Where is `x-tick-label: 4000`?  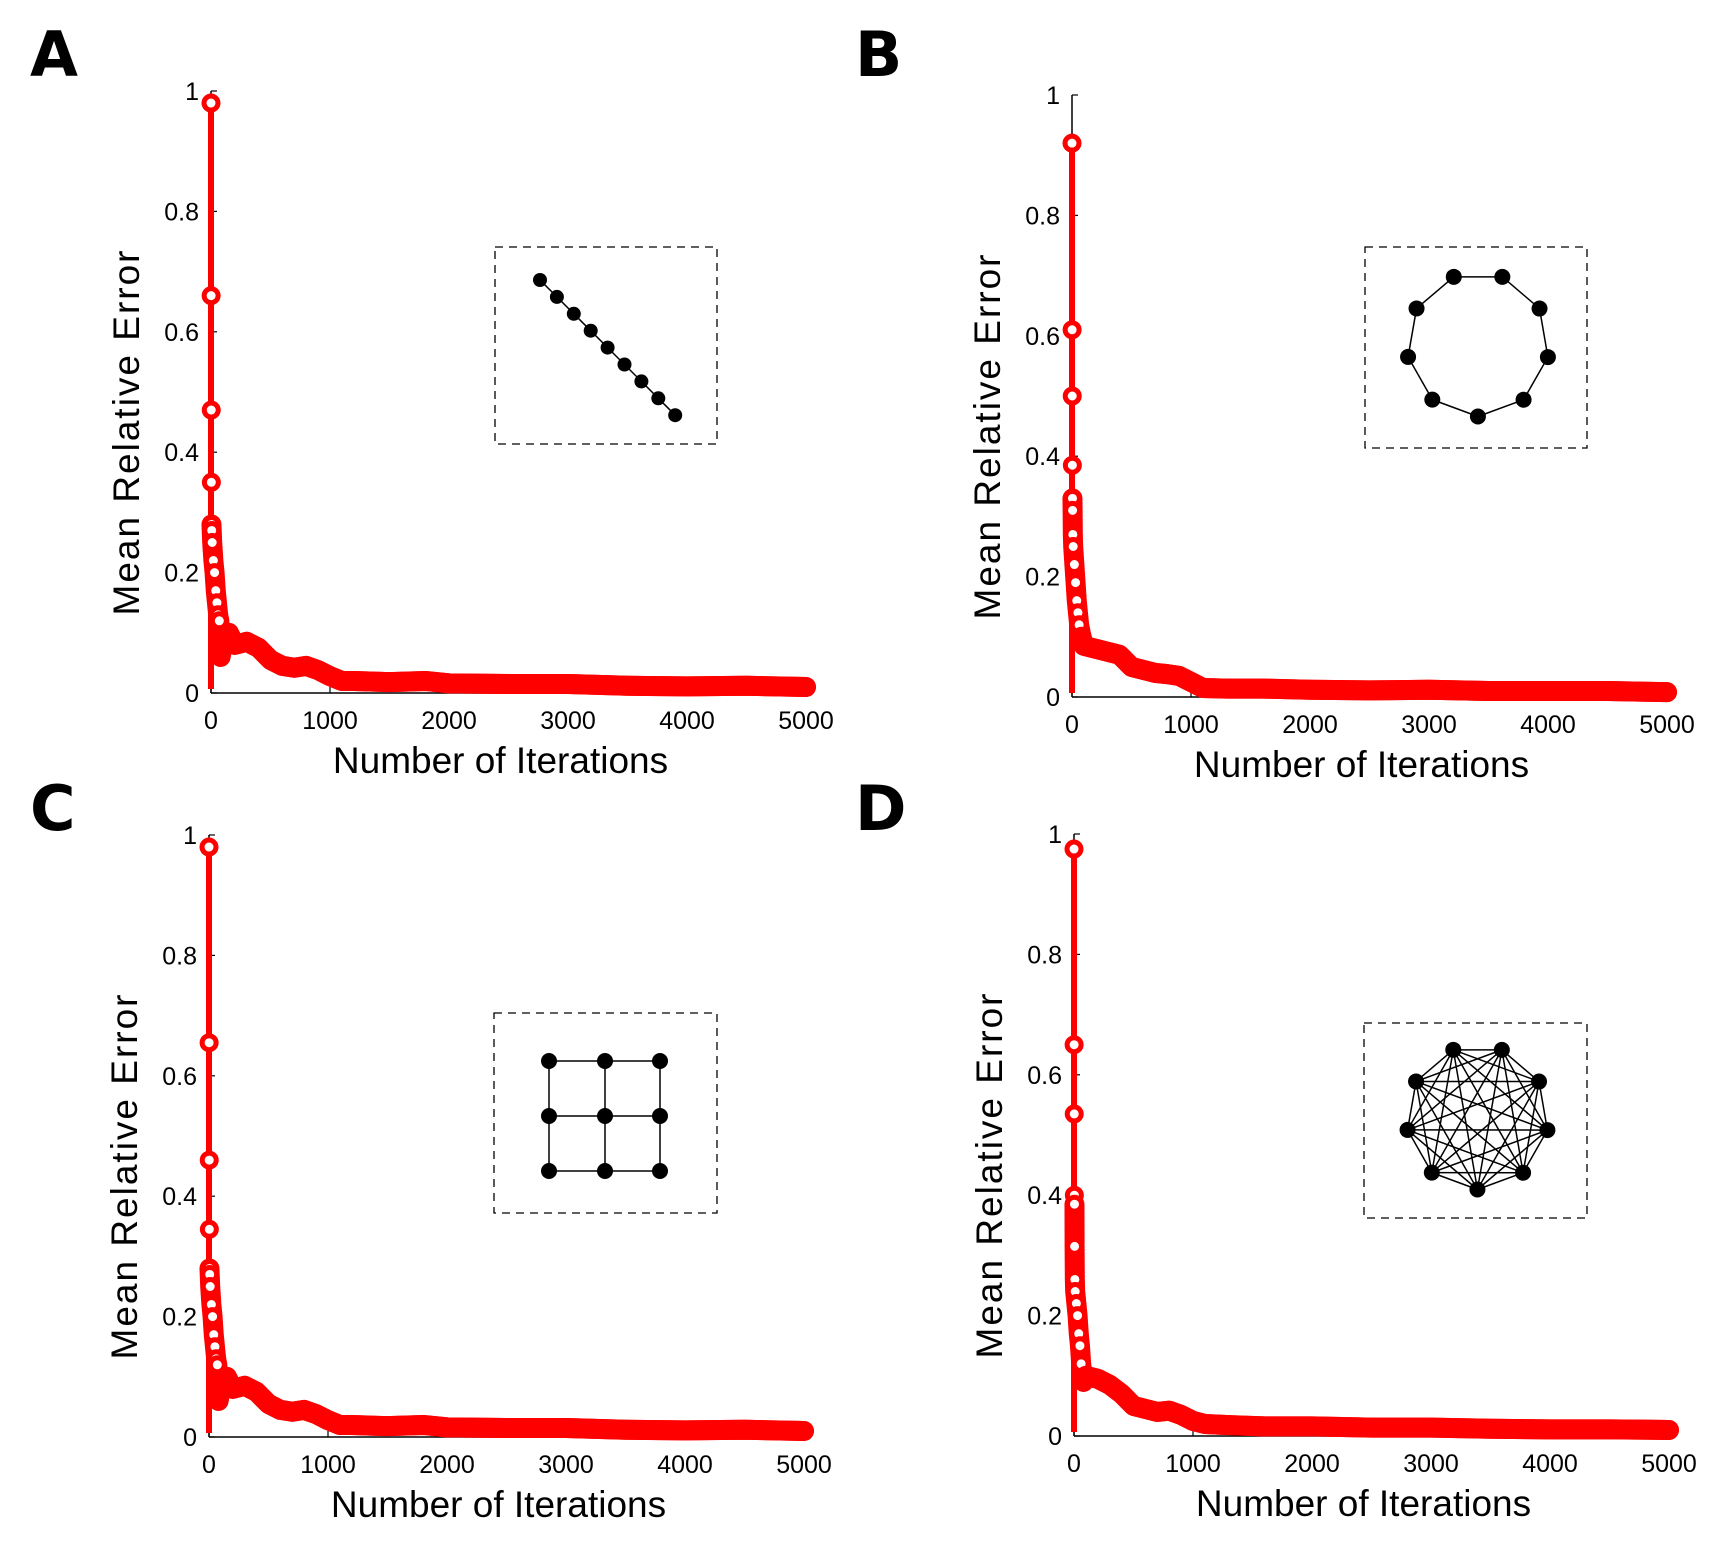
x-tick-label: 4000 is located at coordinates (1550, 1464).